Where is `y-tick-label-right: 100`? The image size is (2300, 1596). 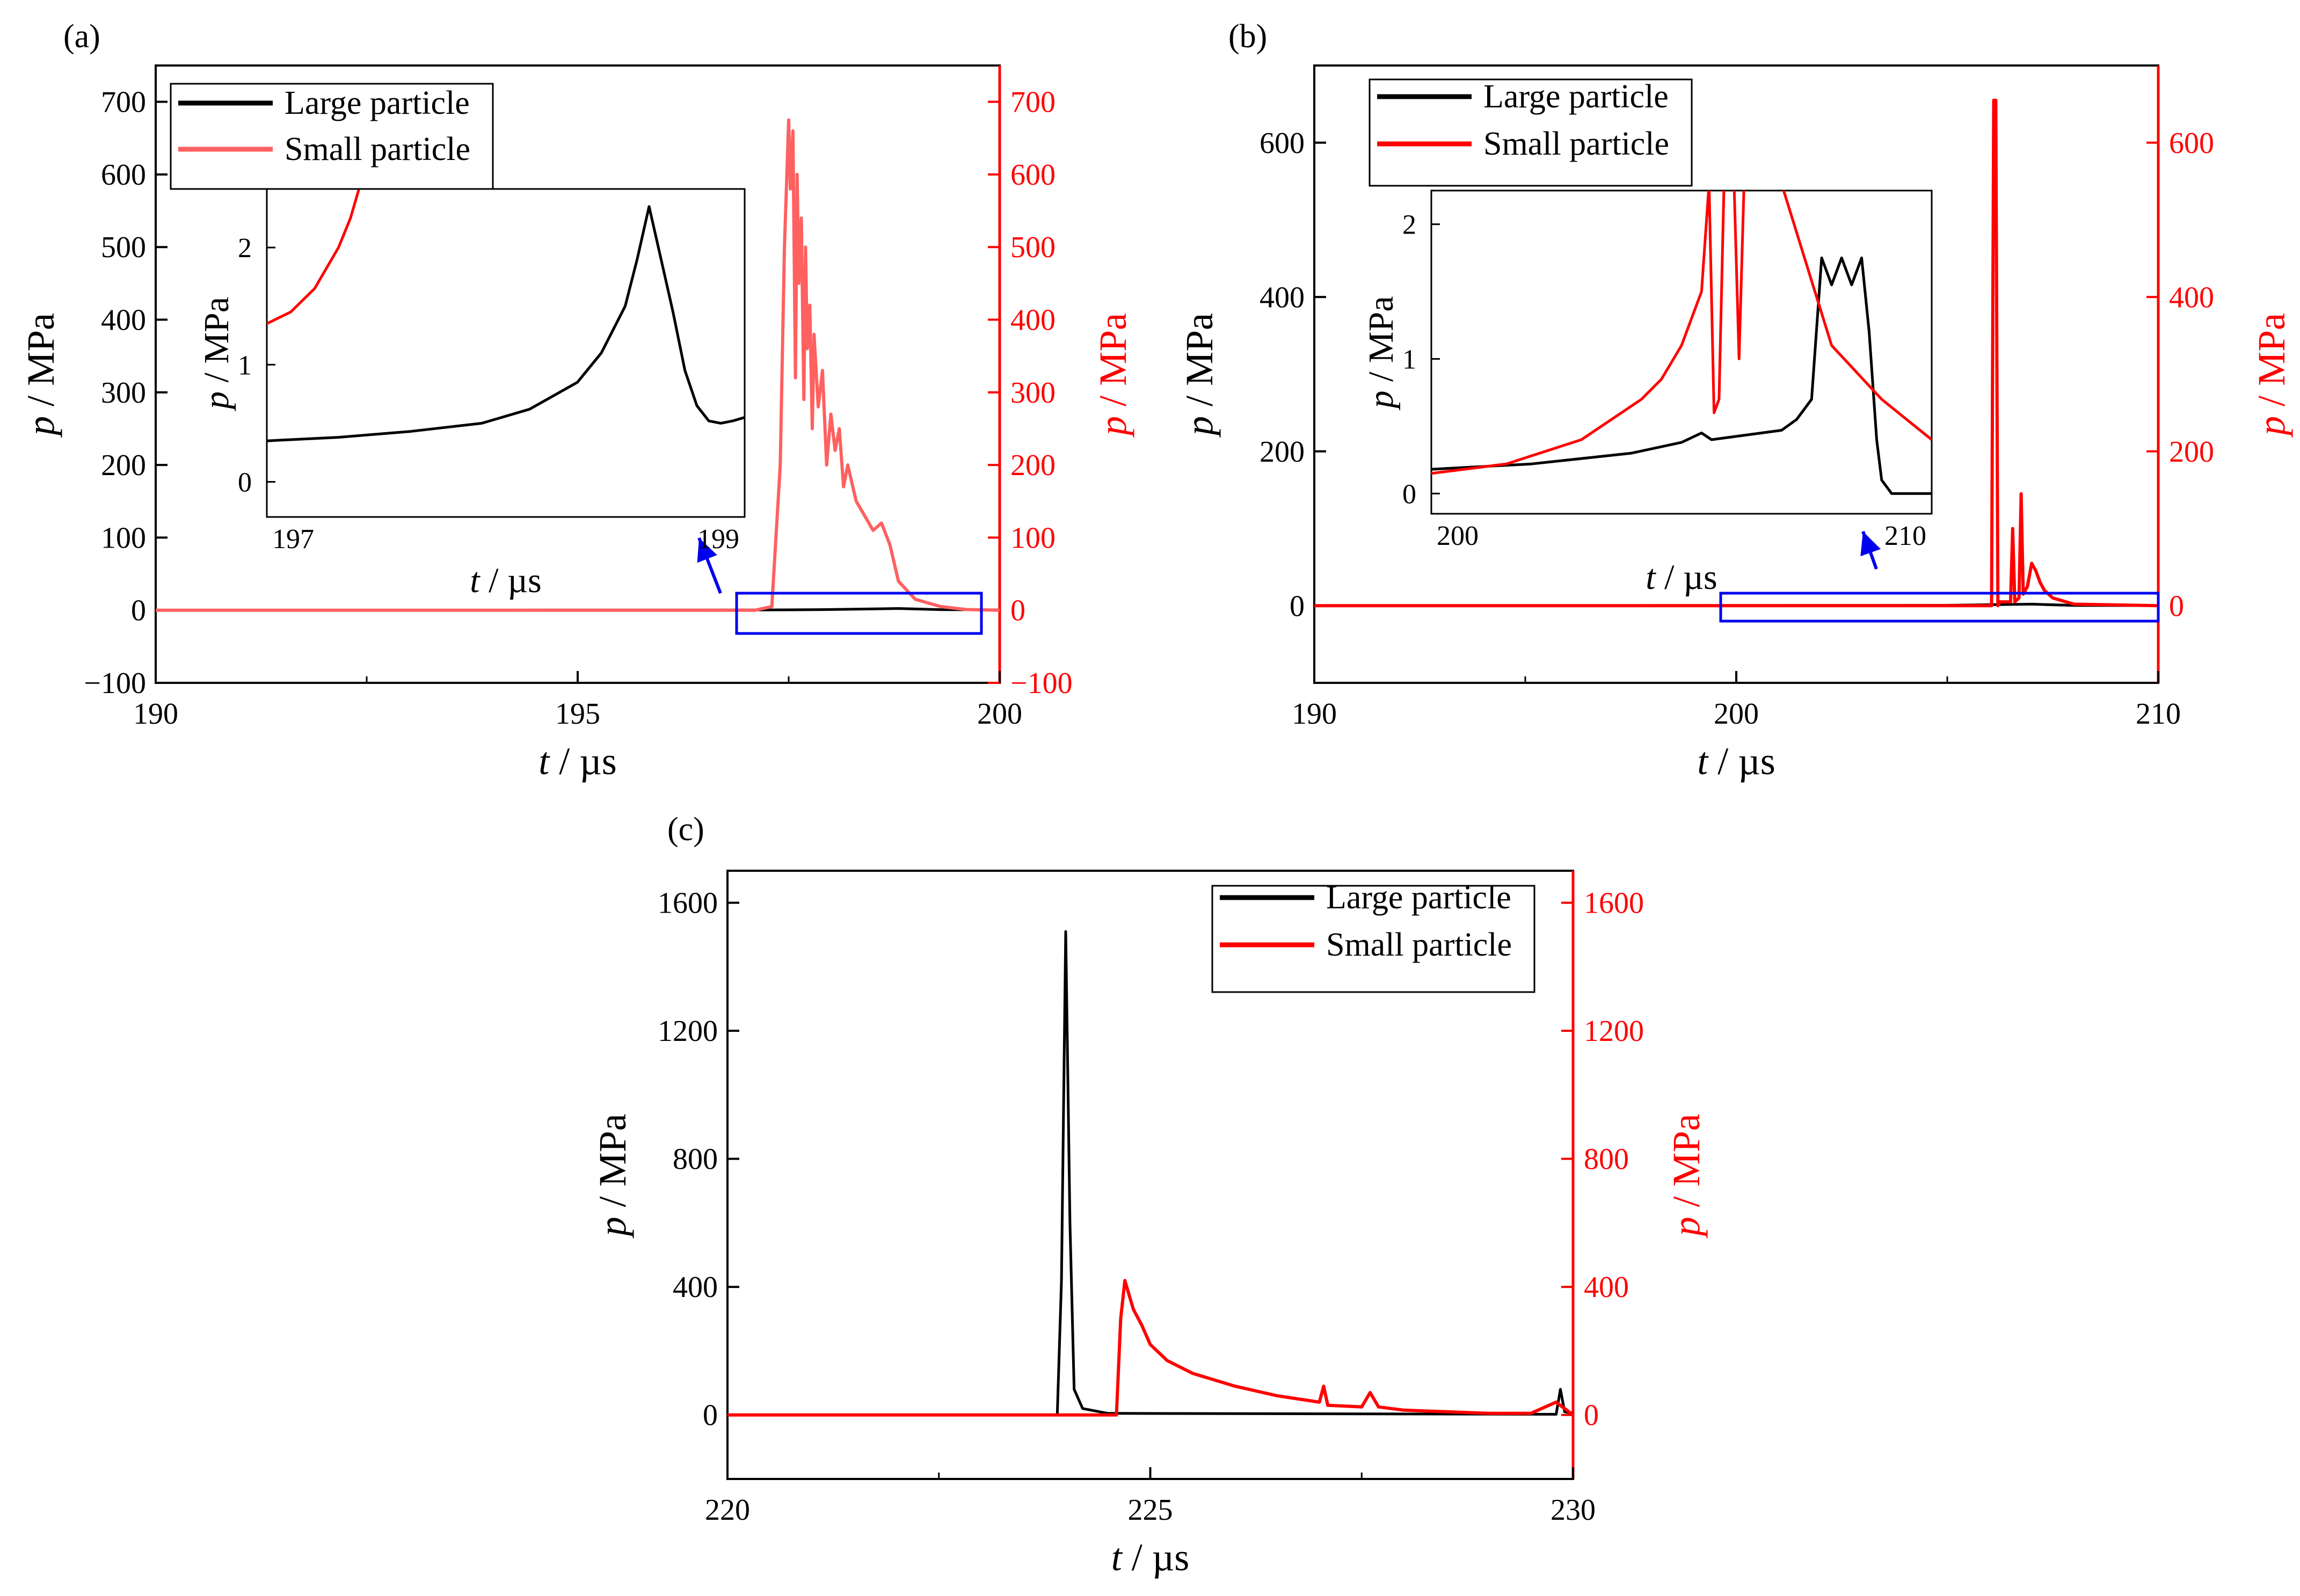
y-tick-label-right: 100 is located at coordinates (1033, 538).